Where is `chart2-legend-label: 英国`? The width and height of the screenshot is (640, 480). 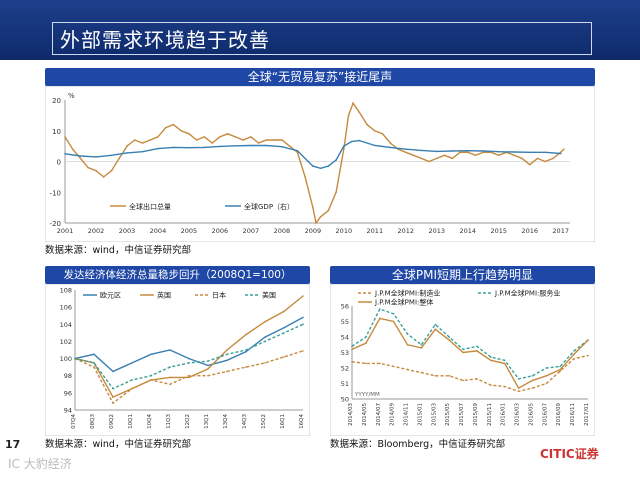
chart2-legend-label: 英国 is located at coordinates (164, 295).